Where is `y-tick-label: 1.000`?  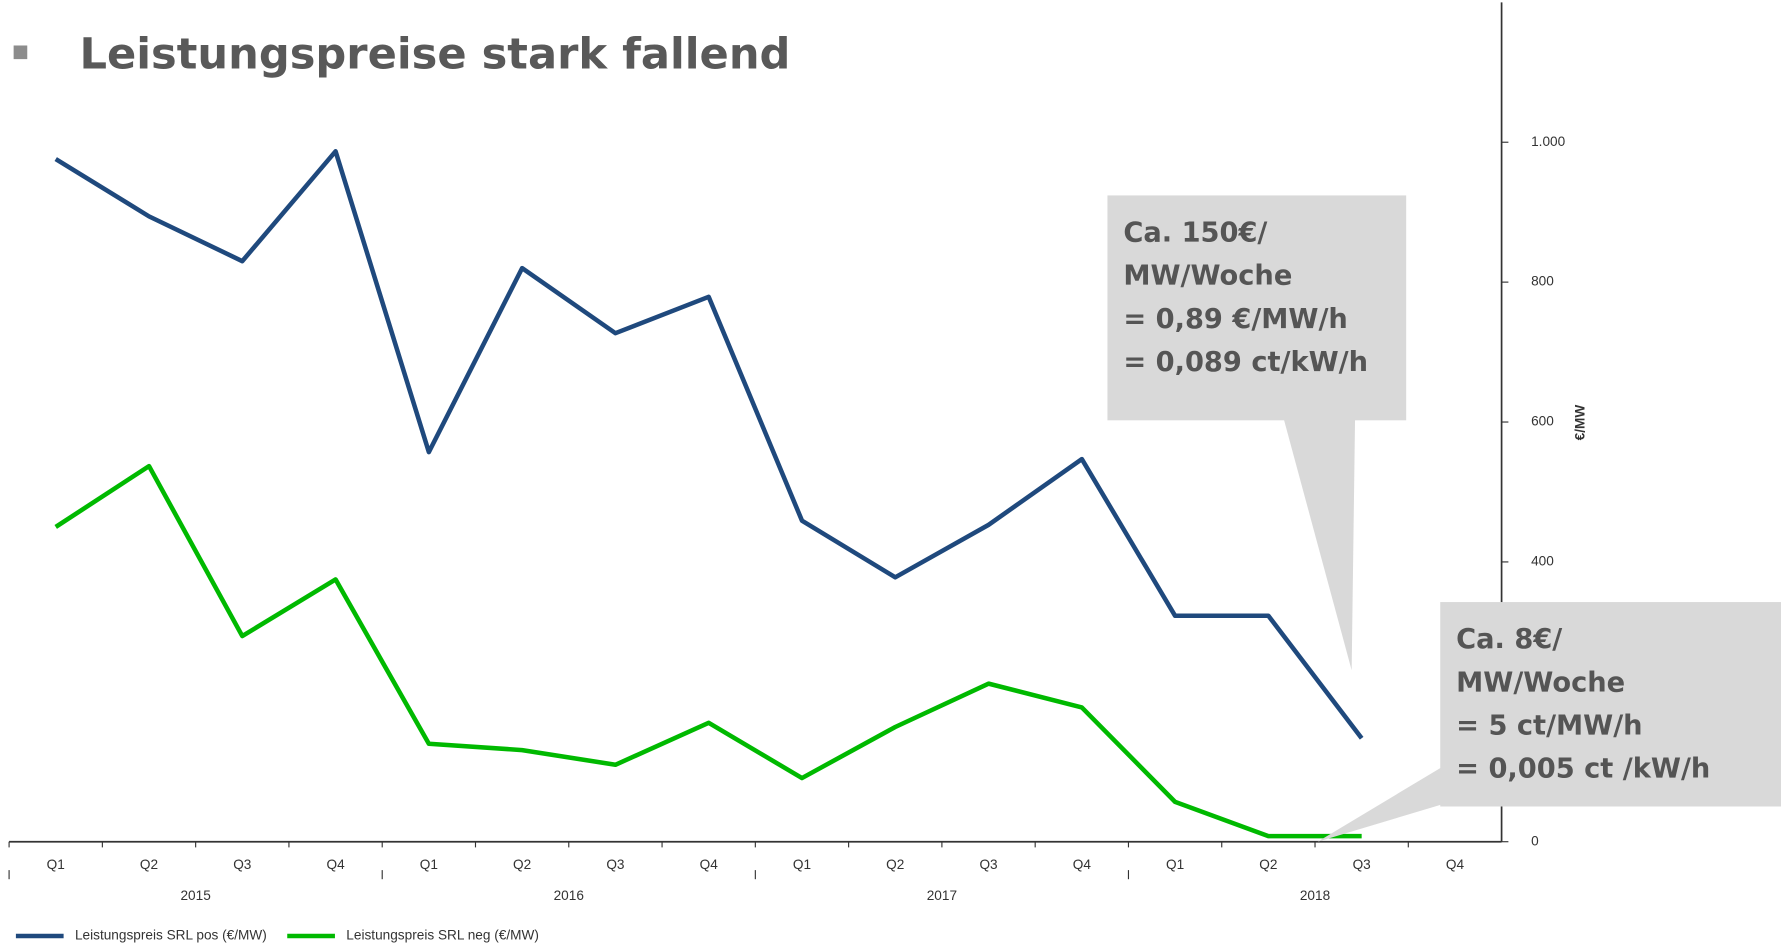
y-tick-label: 1.000 is located at coordinates (1548, 141).